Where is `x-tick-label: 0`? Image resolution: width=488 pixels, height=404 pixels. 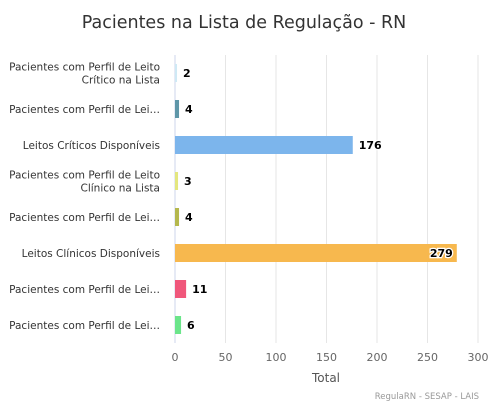 x-tick-label: 0 is located at coordinates (175, 357).